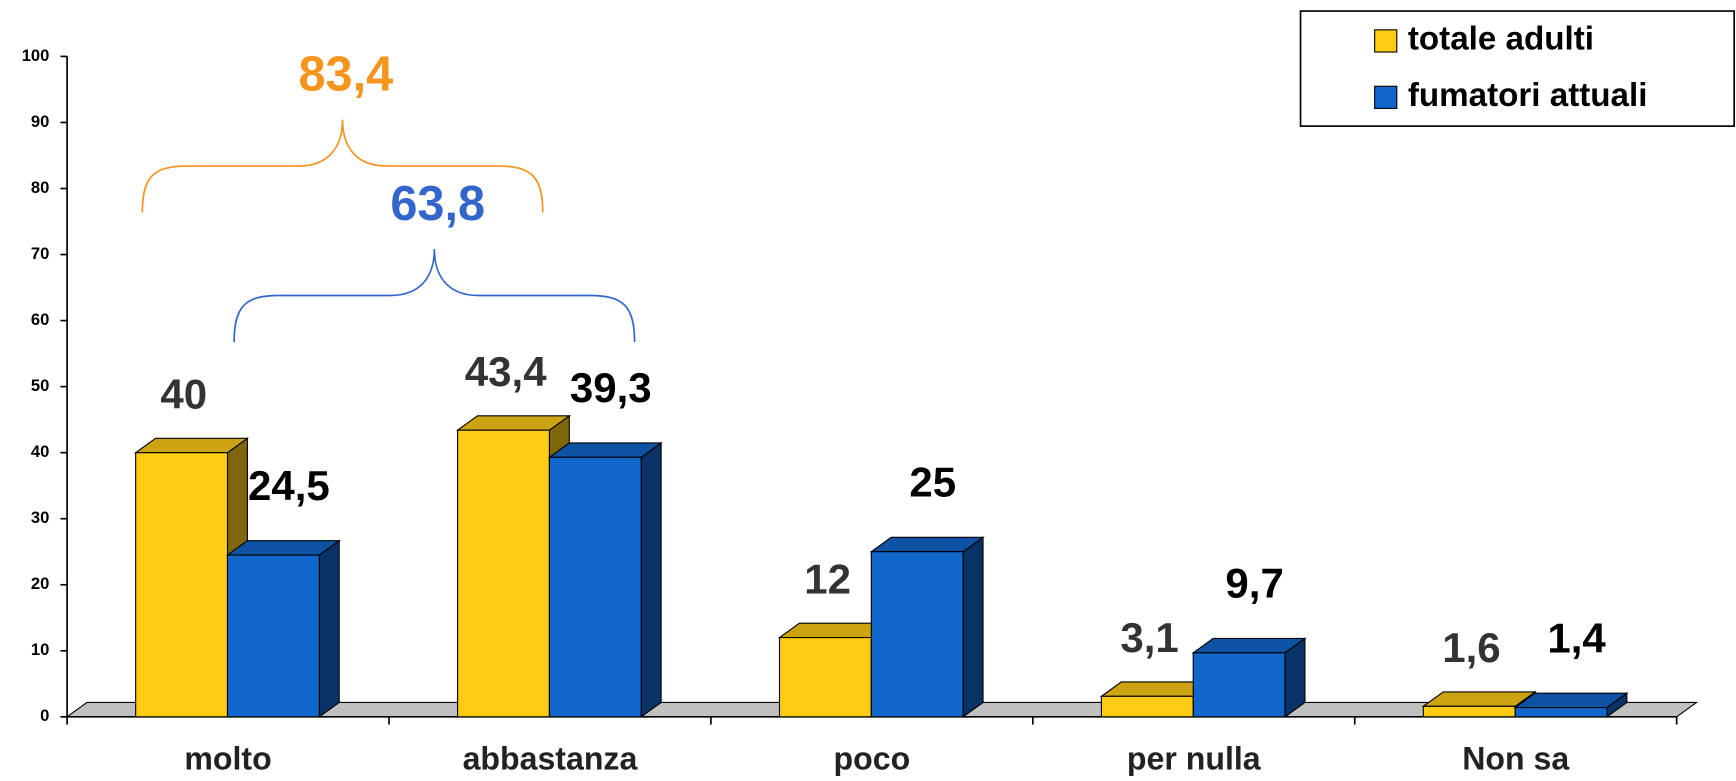 The height and width of the screenshot is (781, 1736). I want to click on y-tick-label: 30, so click(40, 517).